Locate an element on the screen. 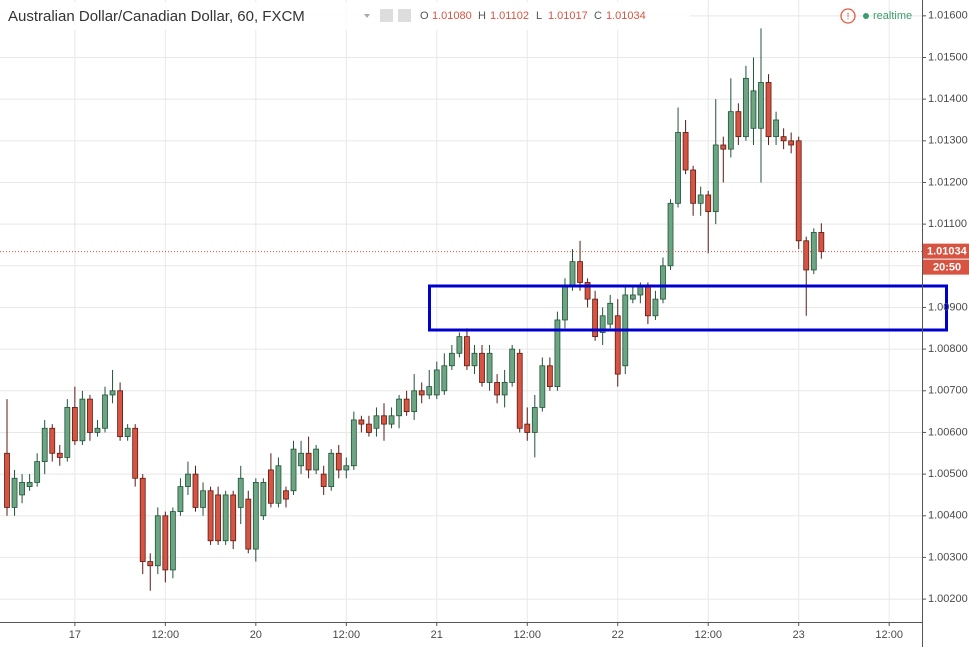  ohlc-key: O is located at coordinates (424, 16).